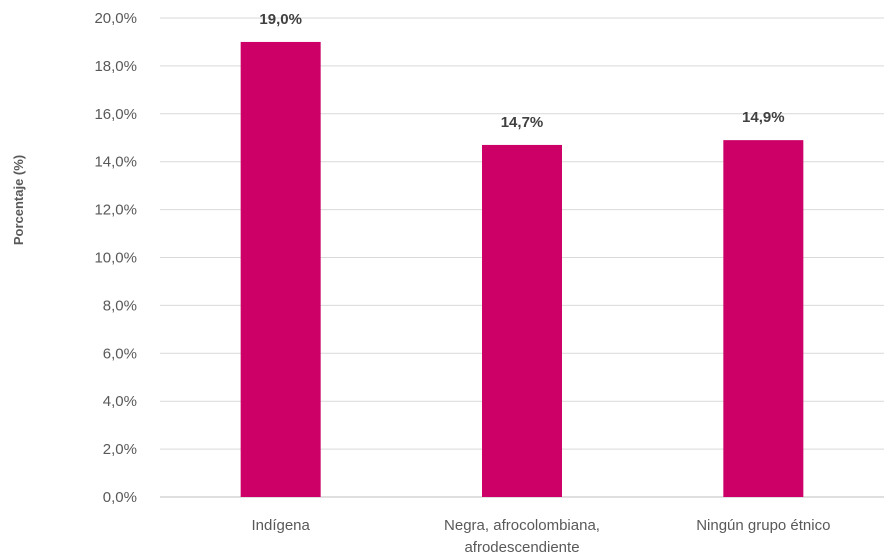  What do you see at coordinates (521, 71) in the screenshot?
I see `data-labels: 19,0% 14,7% 14,9%` at bounding box center [521, 71].